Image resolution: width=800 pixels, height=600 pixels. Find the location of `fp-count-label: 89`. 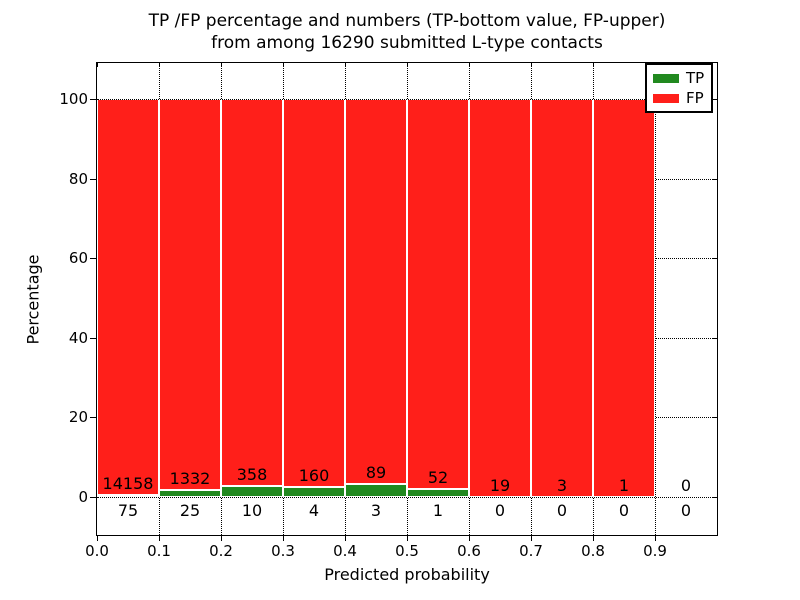

fp-count-label: 89 is located at coordinates (376, 472).